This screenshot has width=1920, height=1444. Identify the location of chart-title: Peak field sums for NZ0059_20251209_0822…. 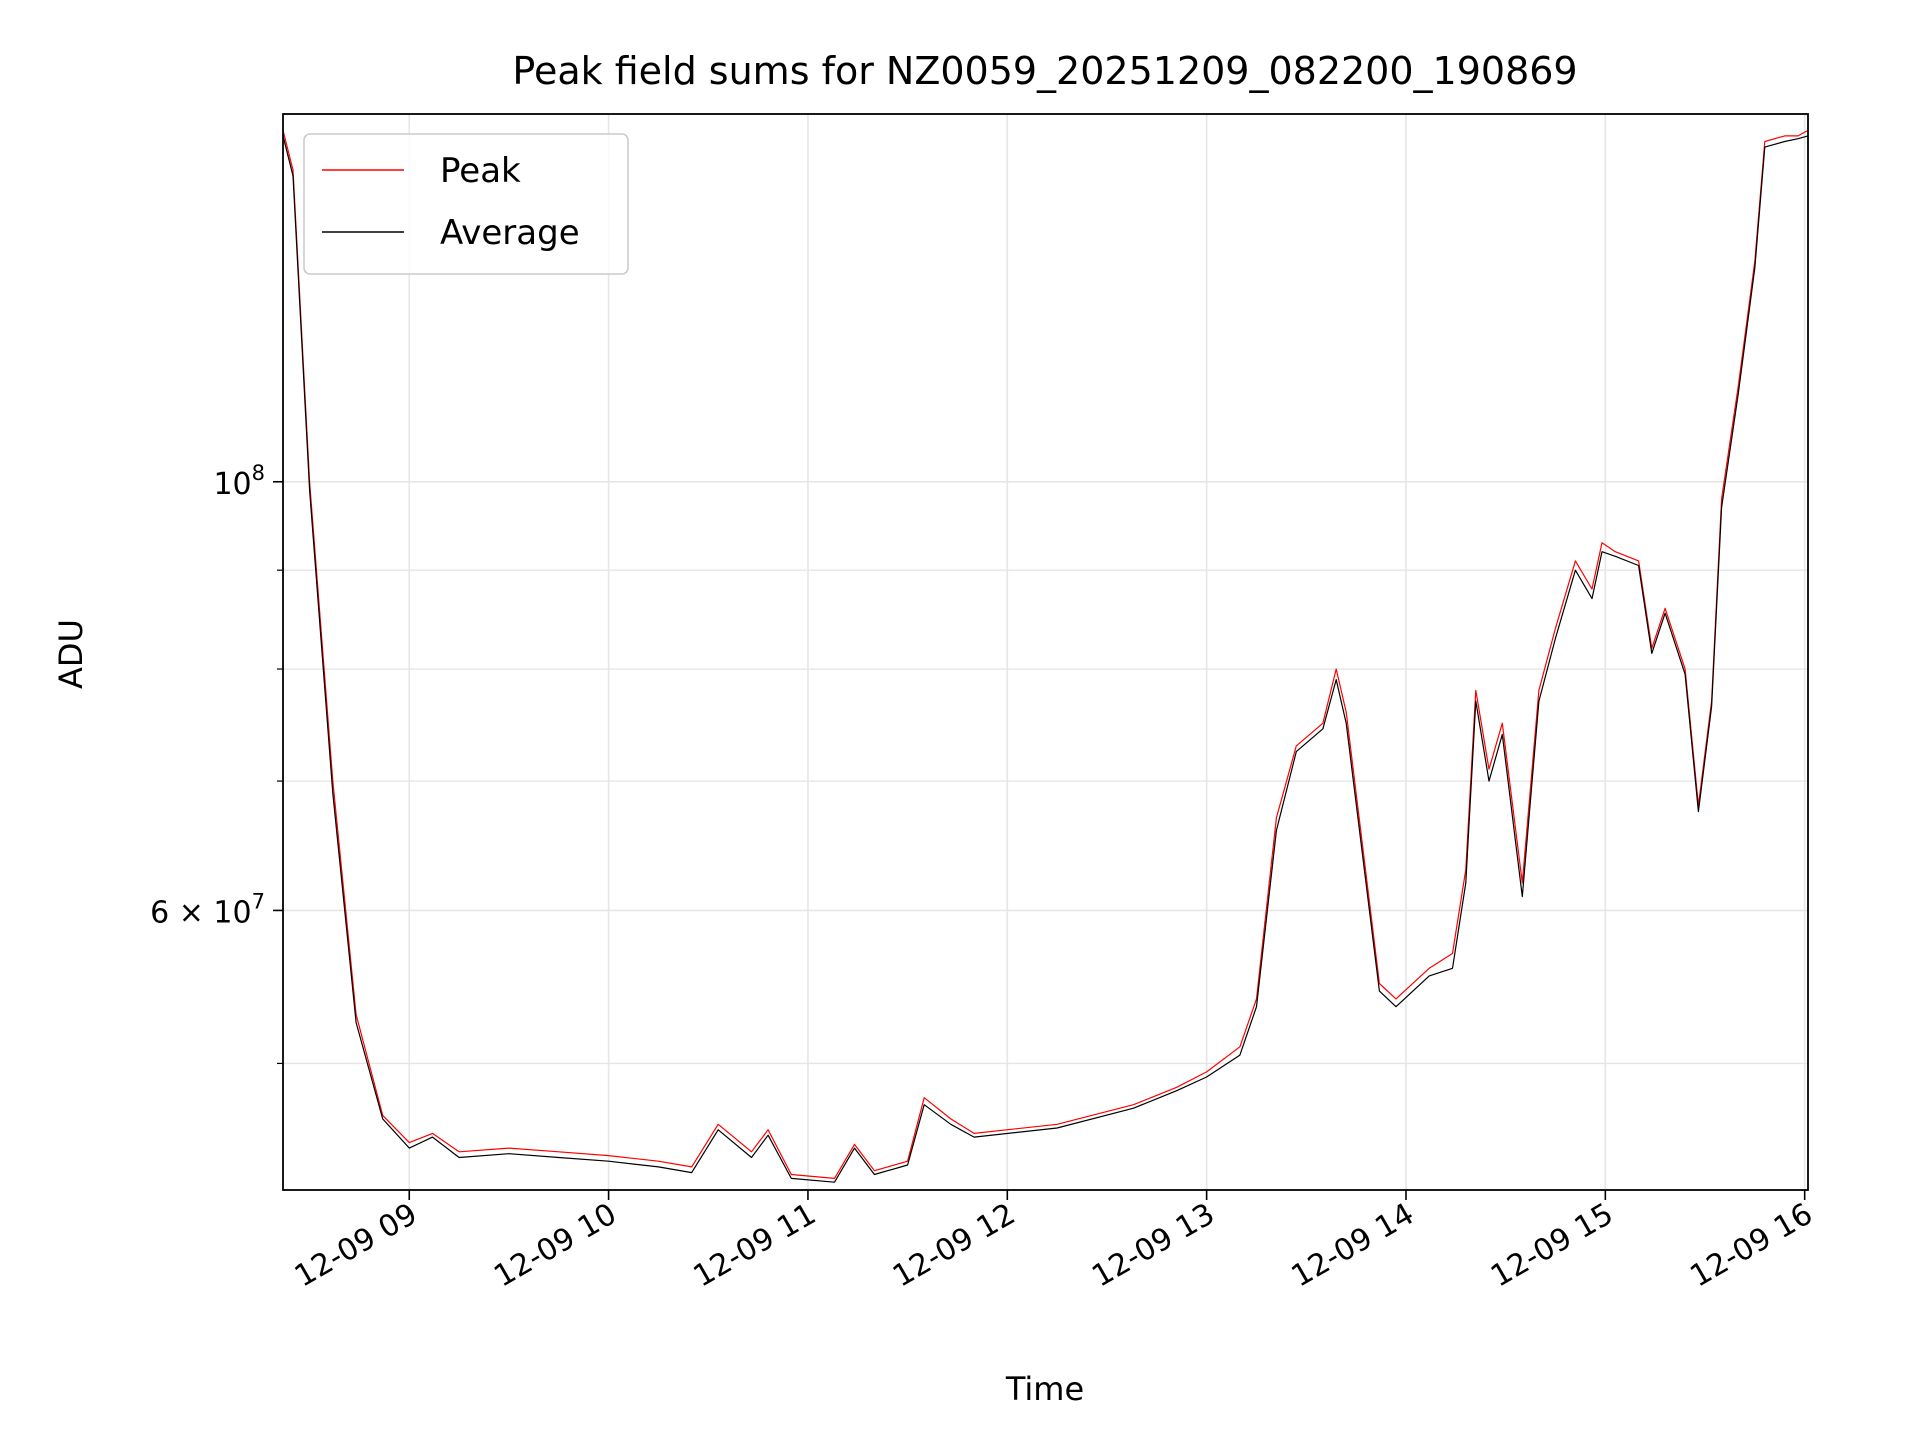
(1044, 71).